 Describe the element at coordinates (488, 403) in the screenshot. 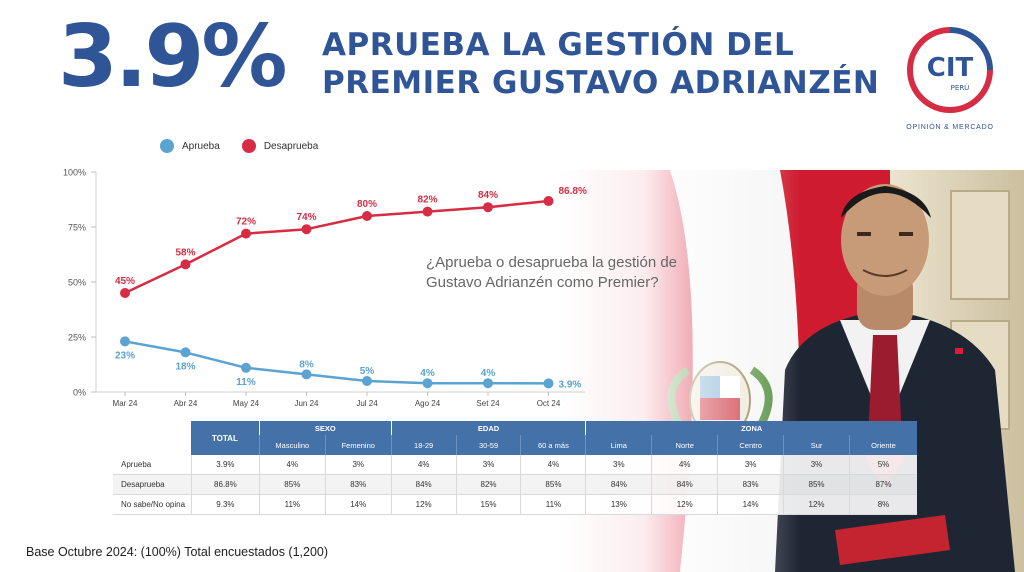

I see `x-tick-label: Set 24` at that location.